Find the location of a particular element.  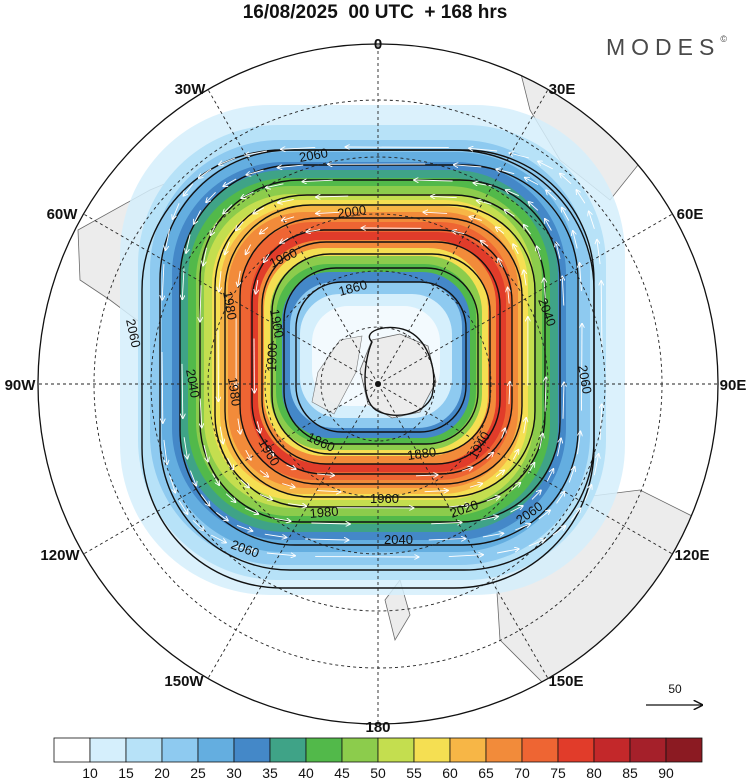

contour-1900 is located at coordinates (381, 354).